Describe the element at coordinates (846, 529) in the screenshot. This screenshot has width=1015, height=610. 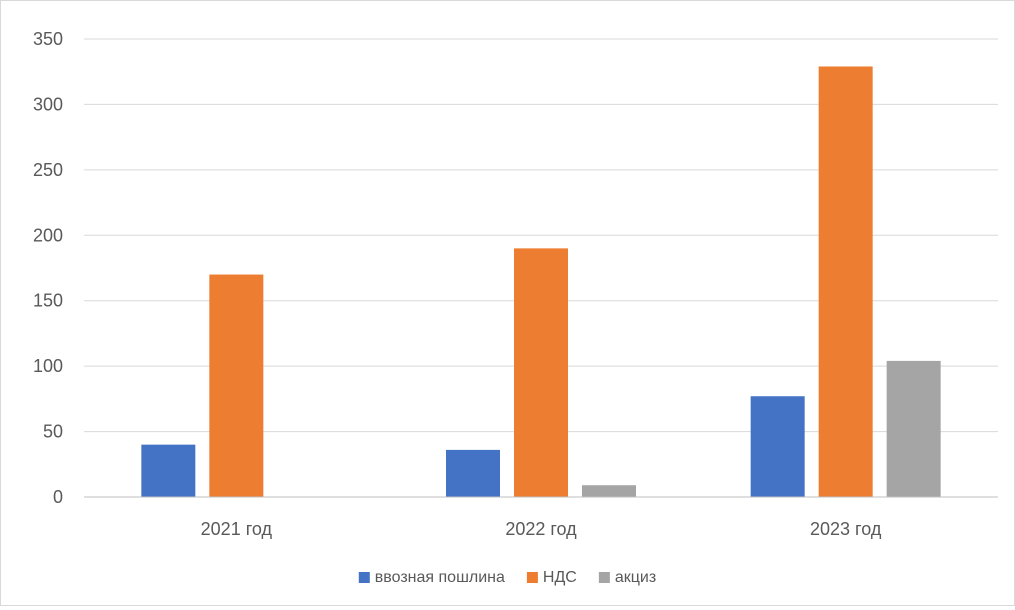
I see `x-category-label: 2023 год` at that location.